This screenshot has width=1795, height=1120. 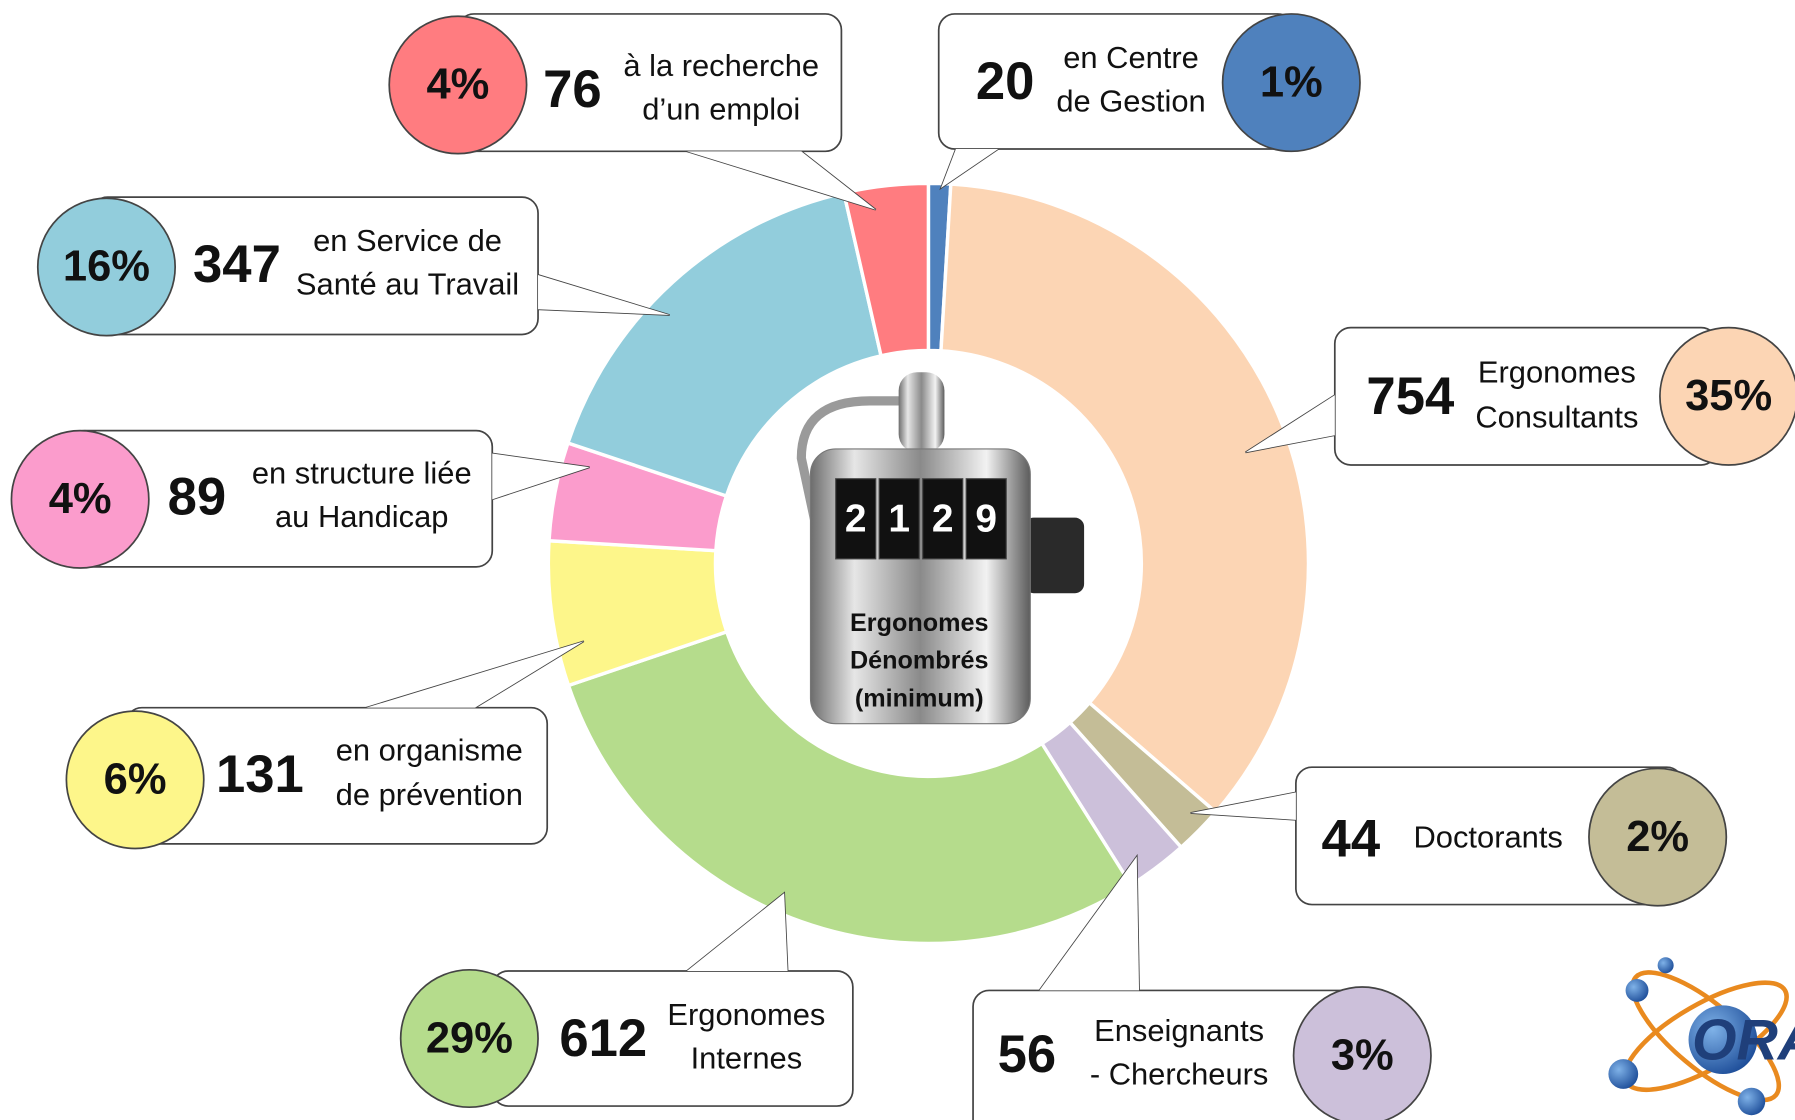 I want to click on category-label: - Chercheurs, so click(x=1179, y=1073).